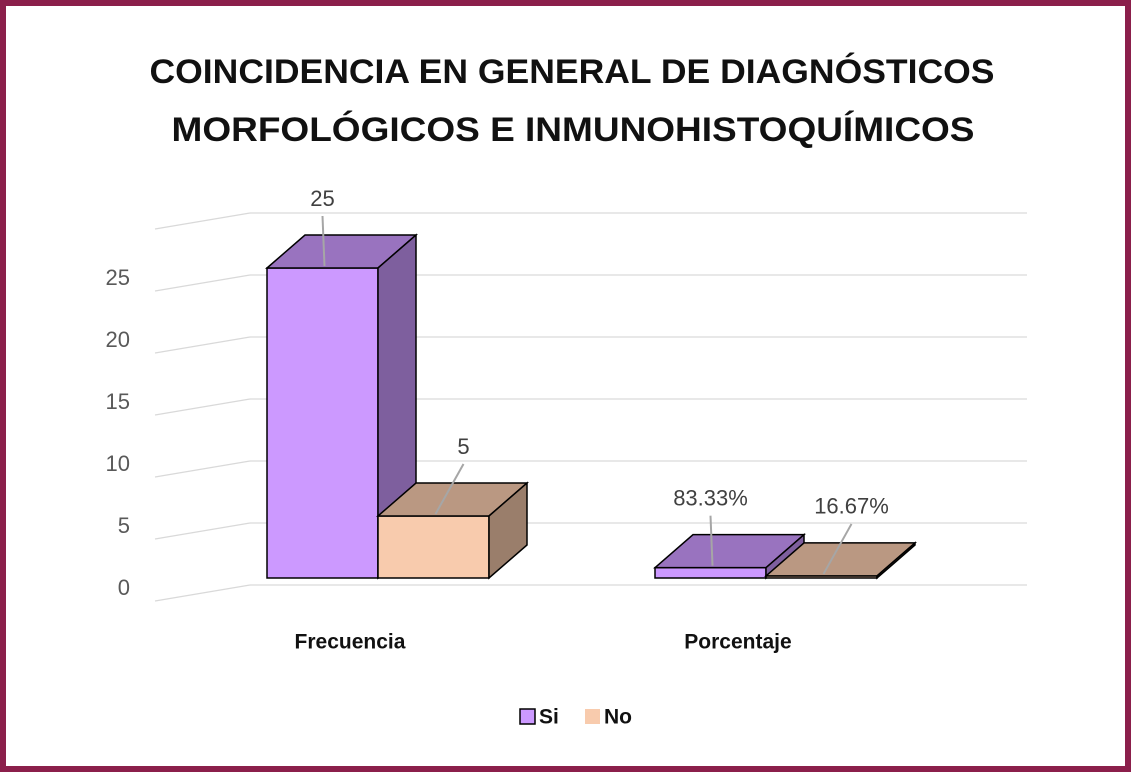 Image resolution: width=1131 pixels, height=772 pixels. I want to click on y-tick-label: 15, so click(118, 401).